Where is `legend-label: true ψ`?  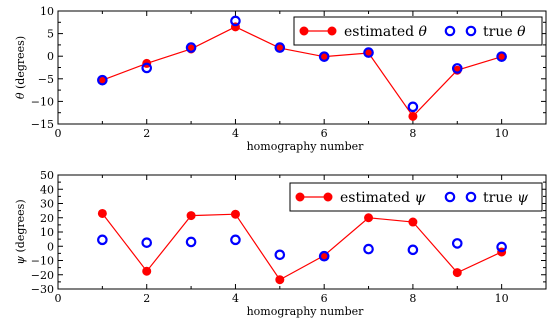
legend-label: true ψ is located at coordinates (506, 198).